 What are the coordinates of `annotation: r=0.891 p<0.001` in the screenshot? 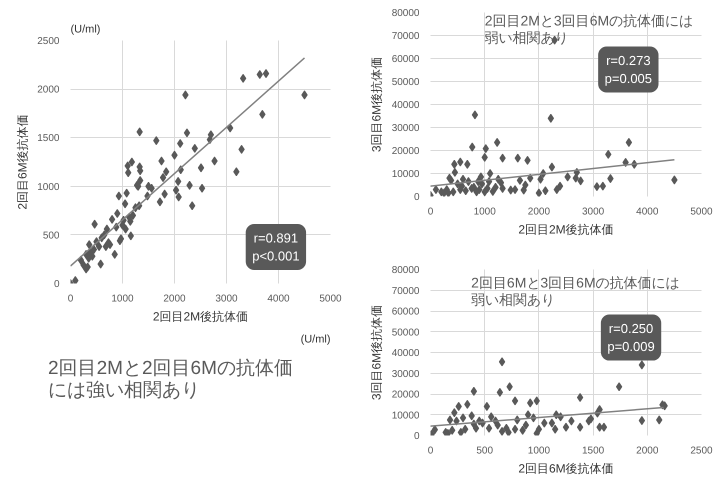 It's located at (276, 247).